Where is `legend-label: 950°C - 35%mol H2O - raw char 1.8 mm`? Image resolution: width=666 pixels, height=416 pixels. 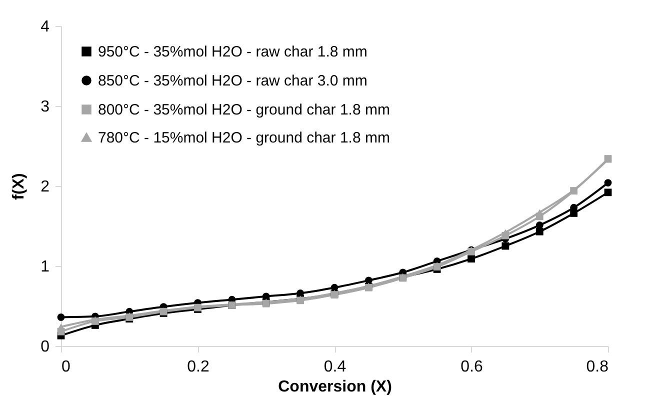 legend-label: 950°C - 35%mol H2O - raw char 1.8 mm is located at coordinates (233, 52).